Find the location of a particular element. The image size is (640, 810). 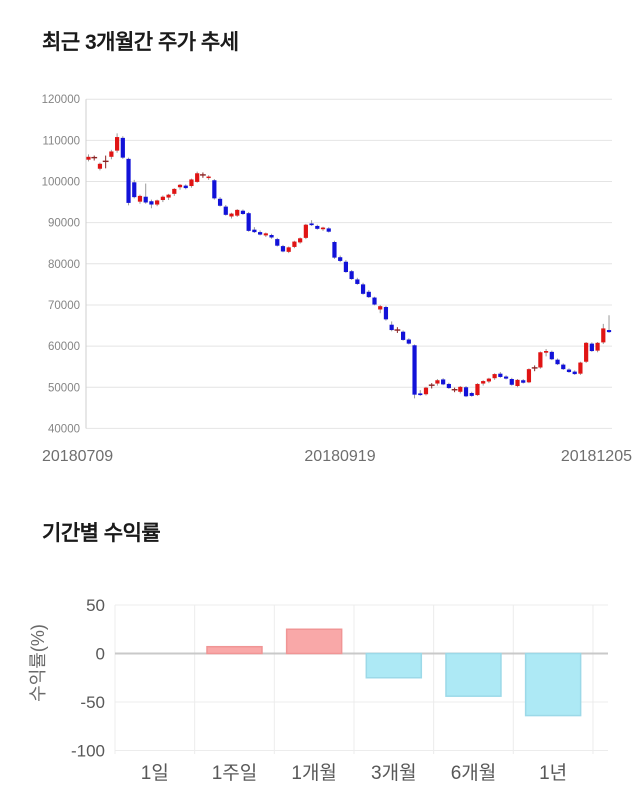

price-y-tick-label: 60000 is located at coordinates (64, 347).